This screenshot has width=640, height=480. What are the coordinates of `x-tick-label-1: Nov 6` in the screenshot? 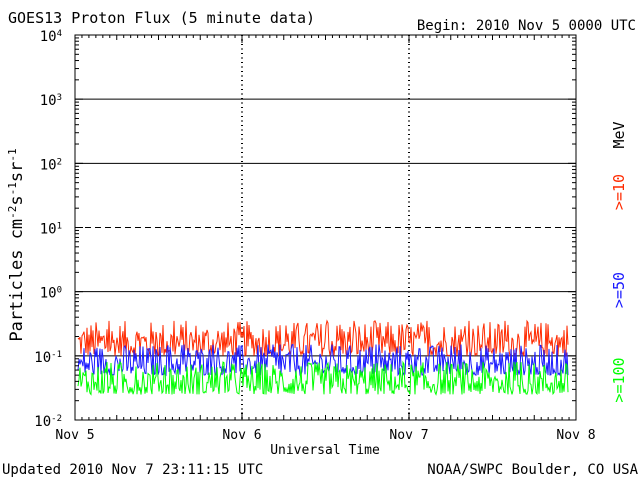 It's located at (241, 435).